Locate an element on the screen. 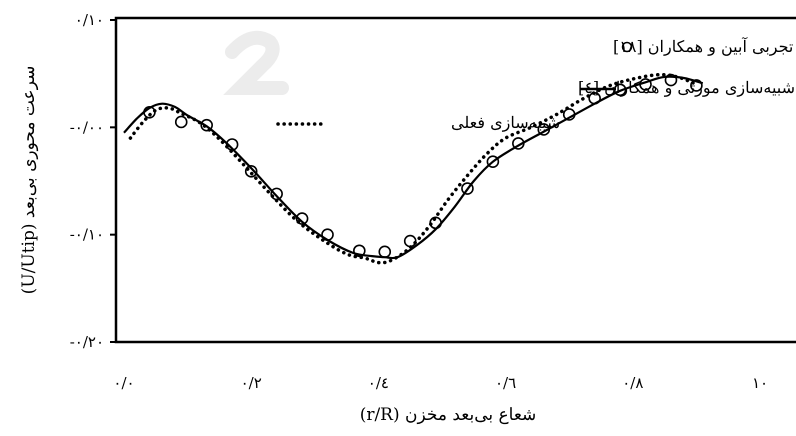 Image resolution: width=796 pixels, height=436 pixels. y-tick-label: -۰/۲۰ is located at coordinates (87, 342).